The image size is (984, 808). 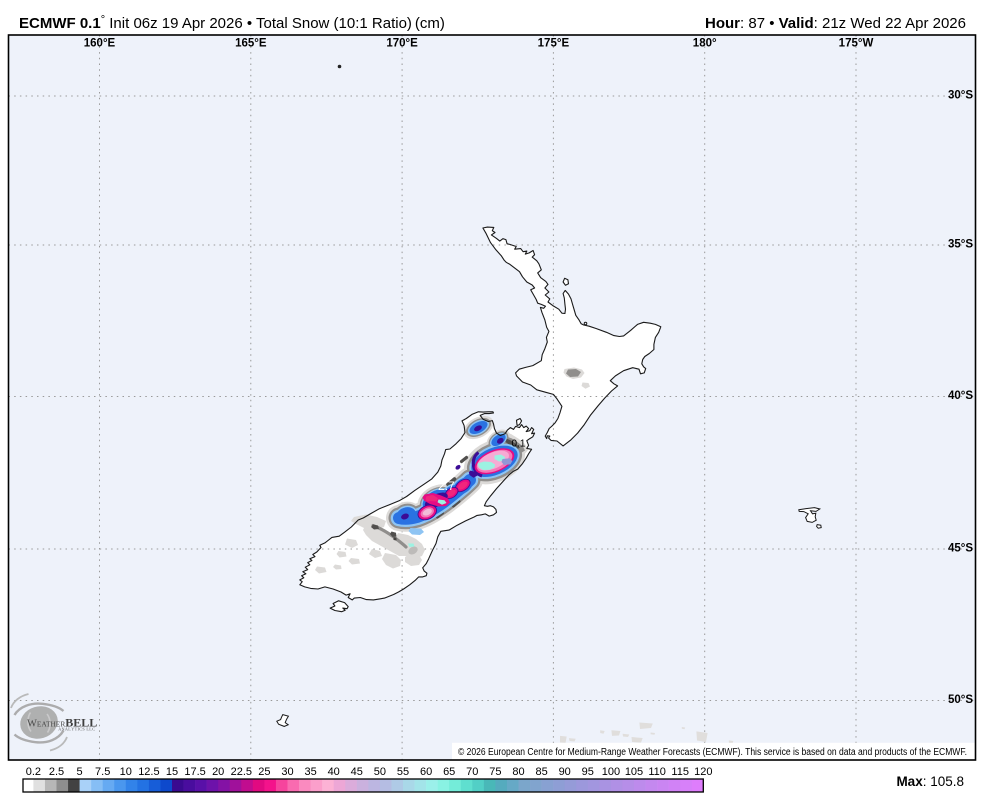 I want to click on svg-text: 110, so click(x=657, y=772).